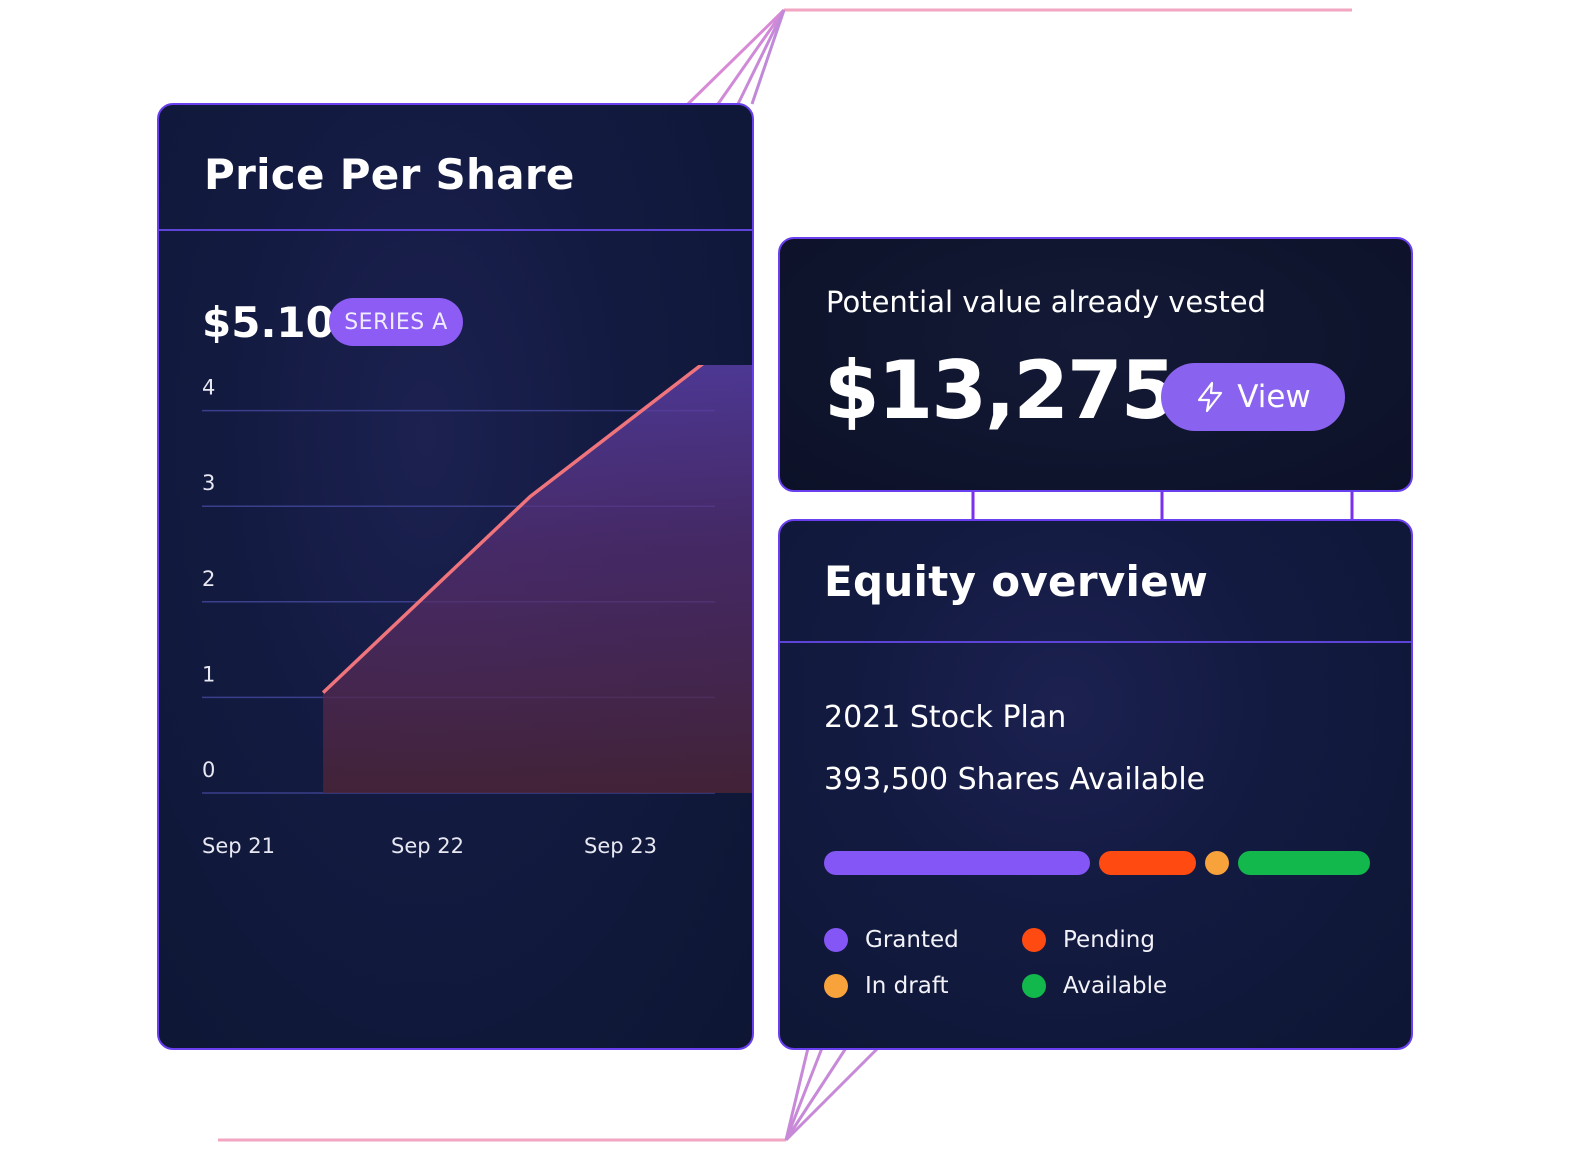 The width and height of the screenshot is (1580, 1160). Describe the element at coordinates (208, 579) in the screenshot. I see `y-tick-label: 2` at that location.